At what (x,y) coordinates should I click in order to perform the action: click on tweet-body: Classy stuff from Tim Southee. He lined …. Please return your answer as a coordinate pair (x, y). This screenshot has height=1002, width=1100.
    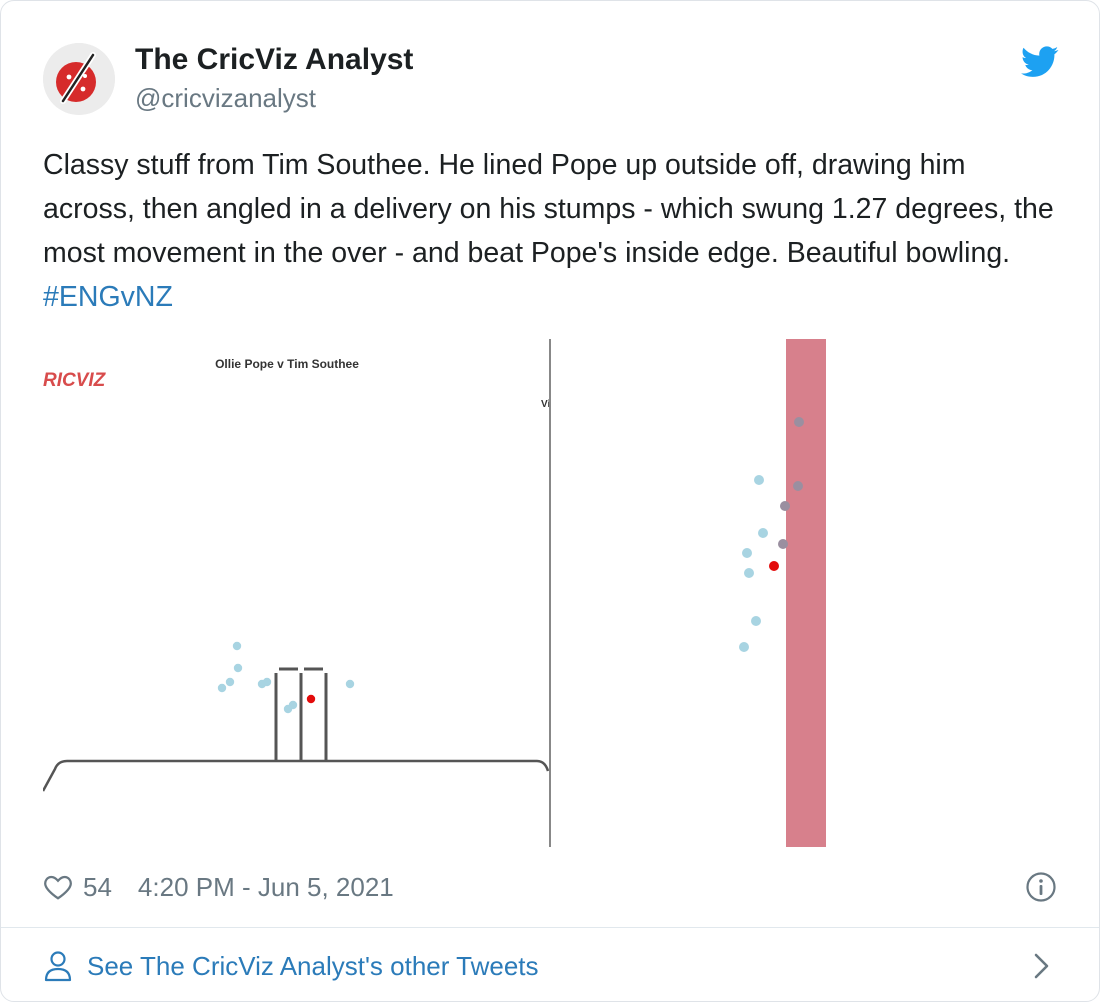
    Looking at the image, I should click on (548, 209).